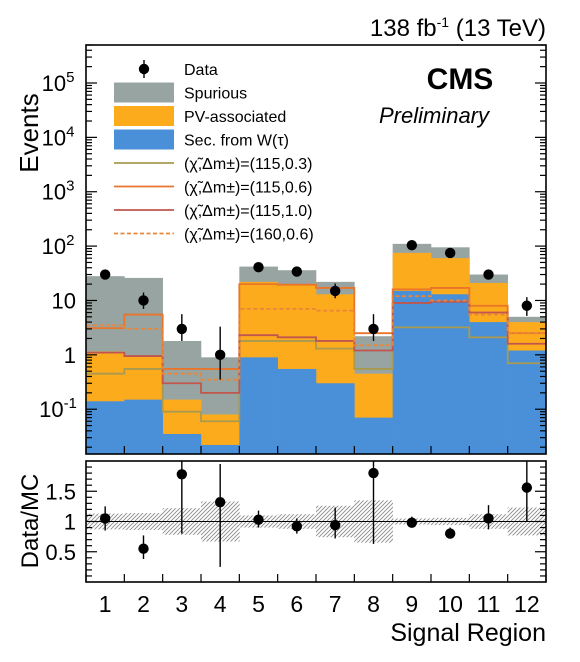 This screenshot has width=580, height=662. Describe the element at coordinates (58, 191) in the screenshot. I see `y-tick-label: 10³` at that location.